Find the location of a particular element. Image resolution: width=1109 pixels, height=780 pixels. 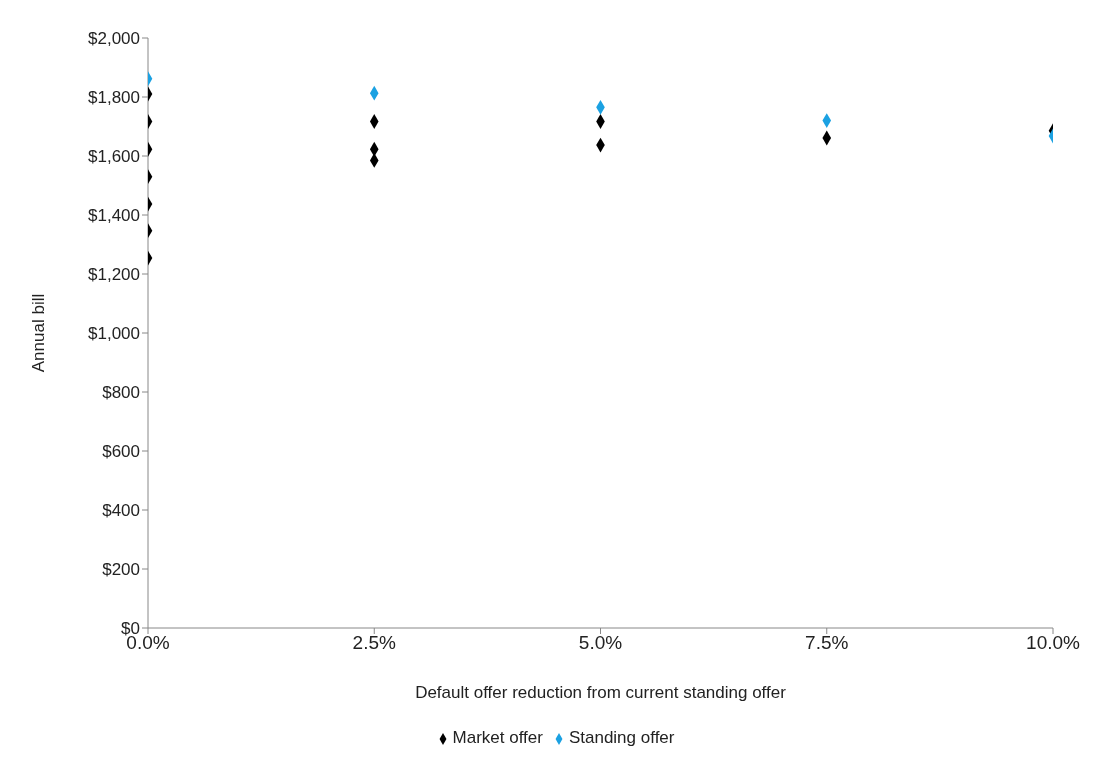

y-tick-label: $2,000 is located at coordinates (114, 39).